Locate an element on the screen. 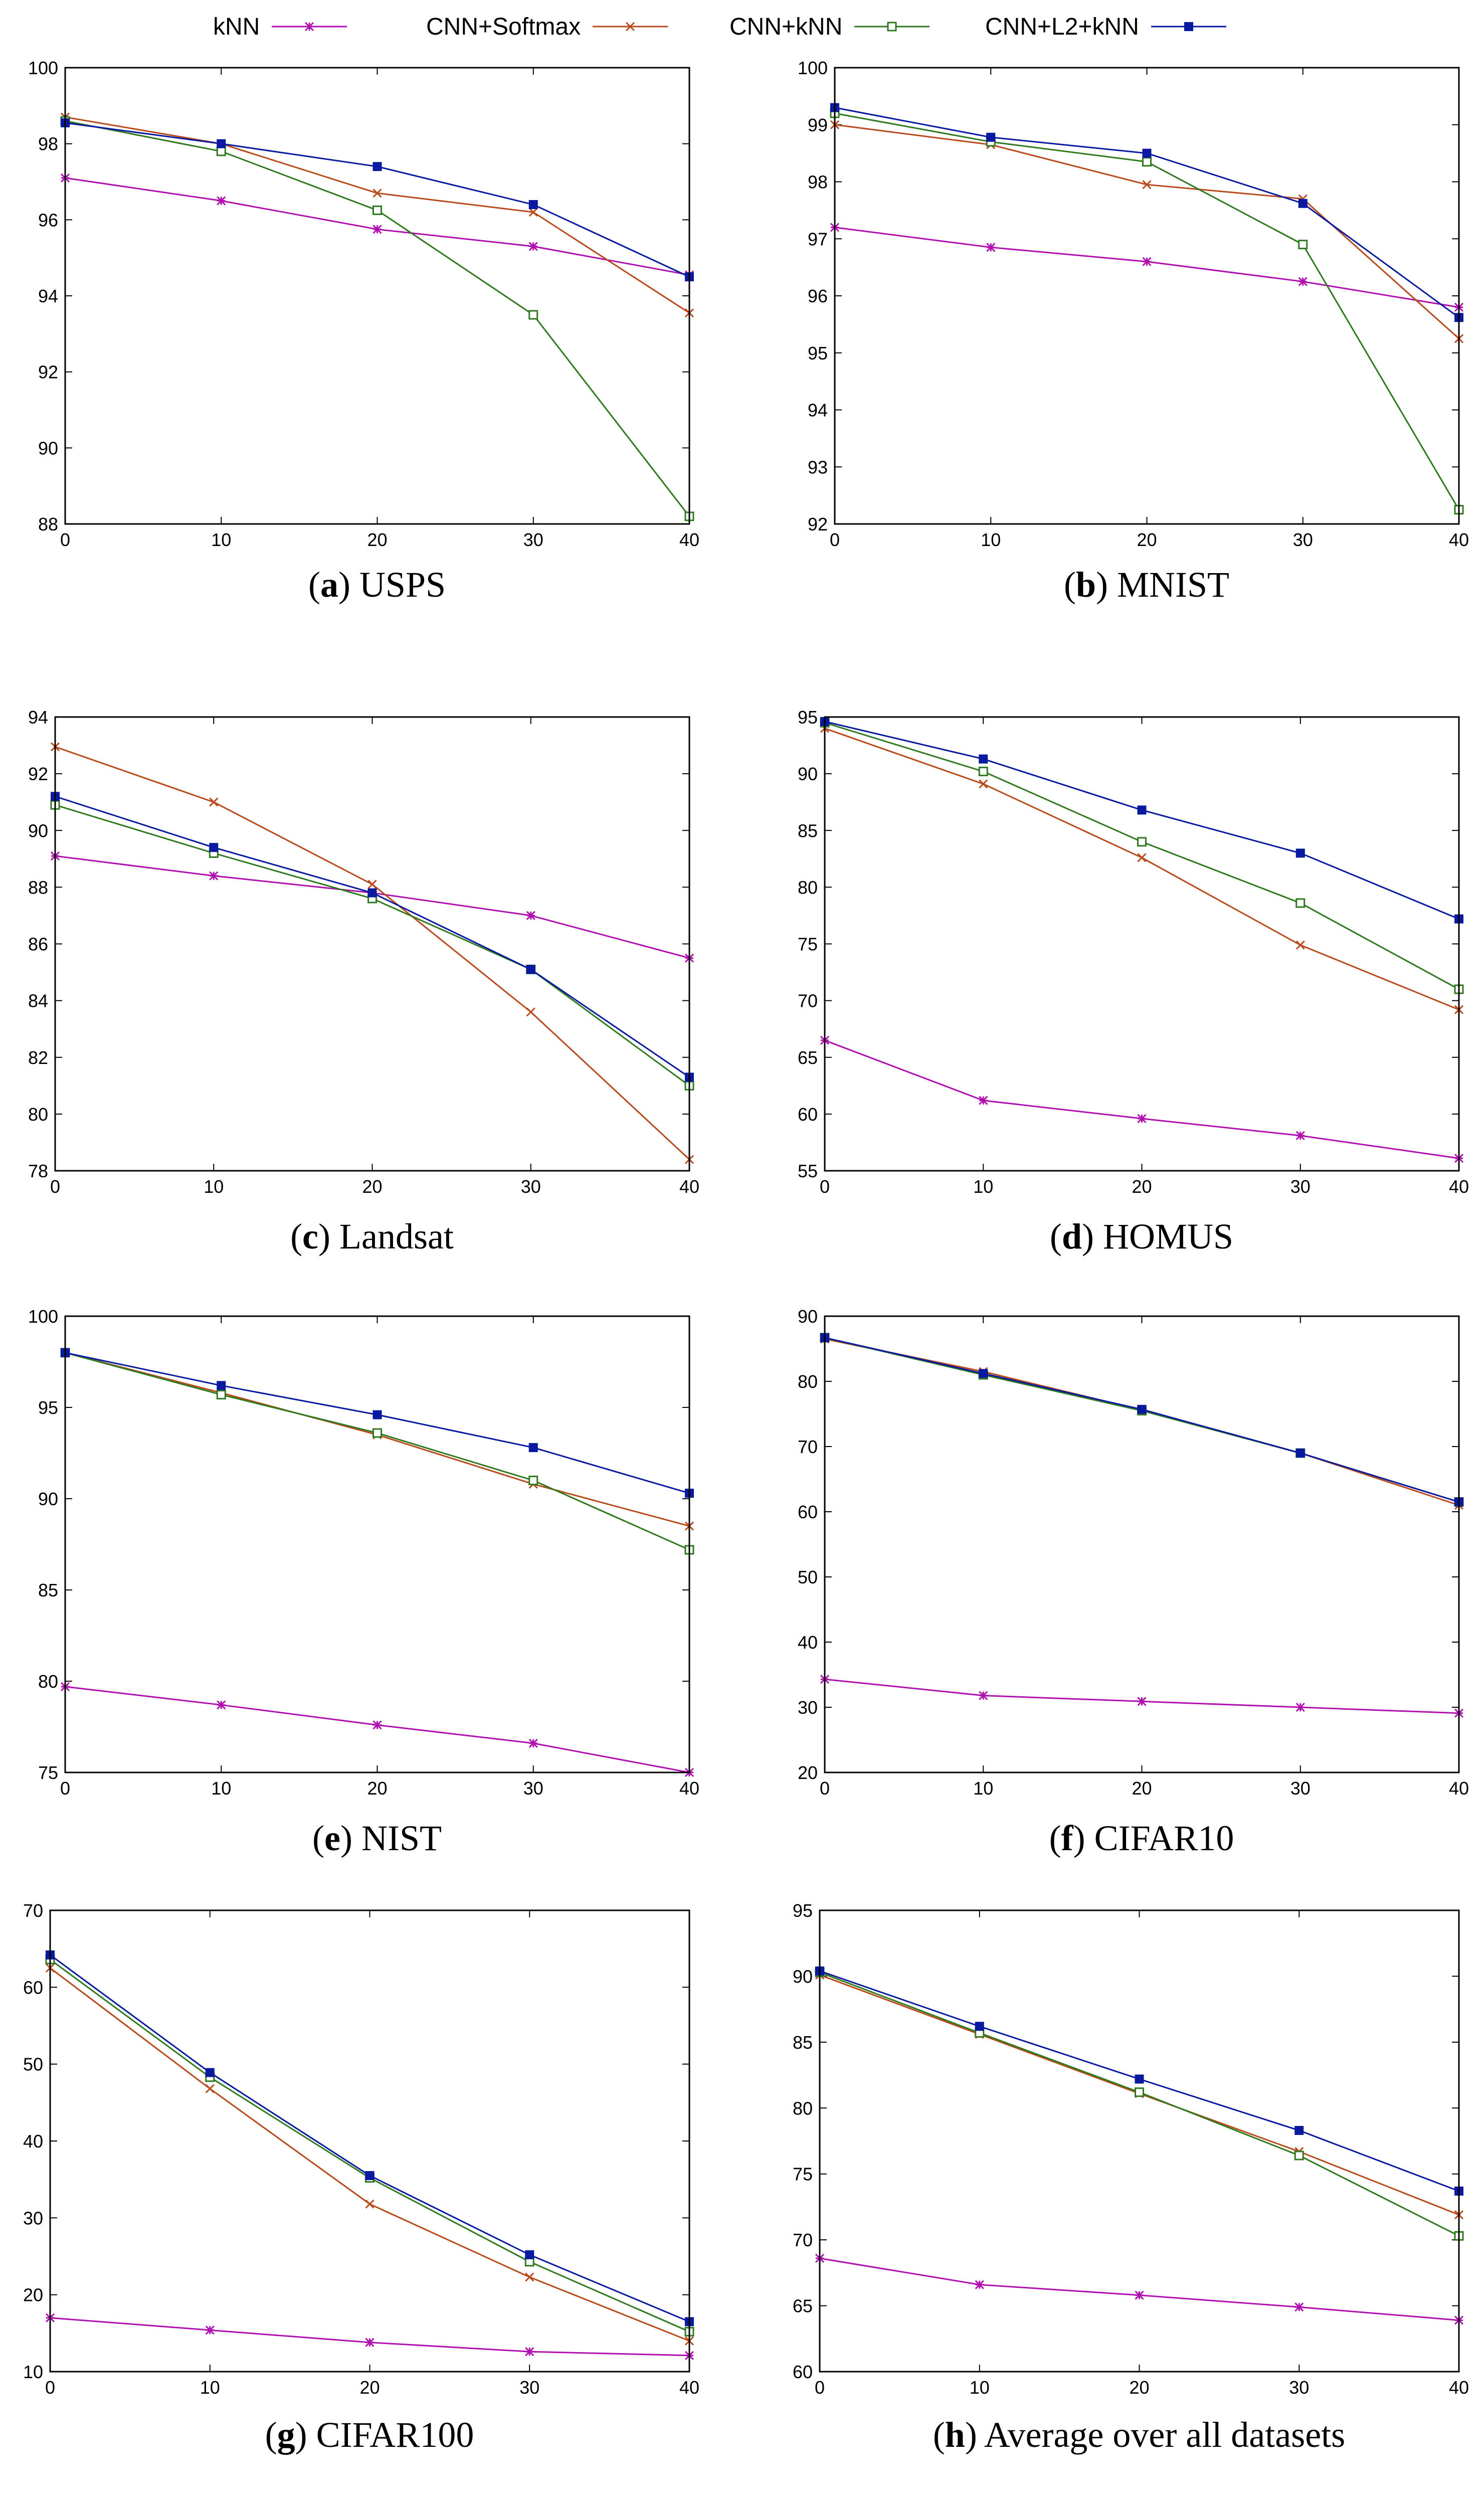  x-tick-label-e-4: 40 is located at coordinates (689, 1788).